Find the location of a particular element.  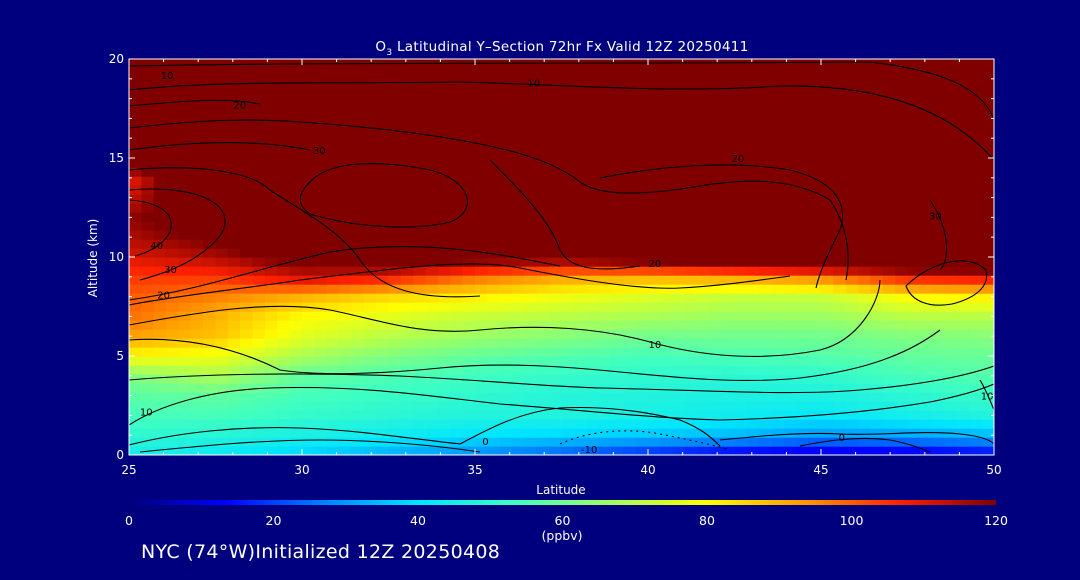

y-tick-label: 20 is located at coordinates (116, 59).